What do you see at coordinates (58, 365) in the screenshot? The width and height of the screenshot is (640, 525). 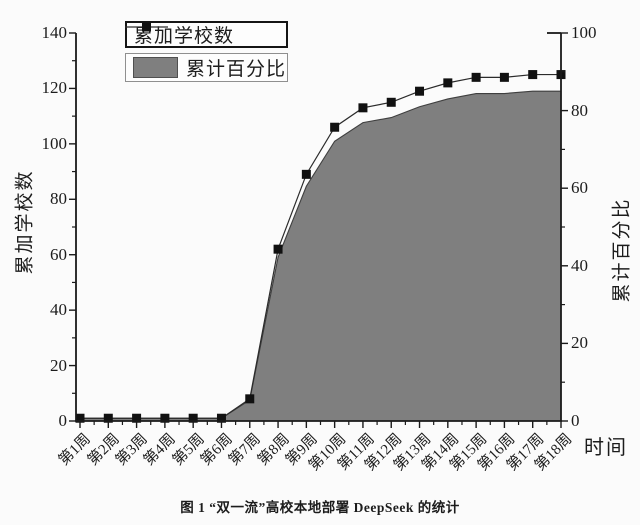 I see `y-left-tick-label: 20` at bounding box center [58, 365].